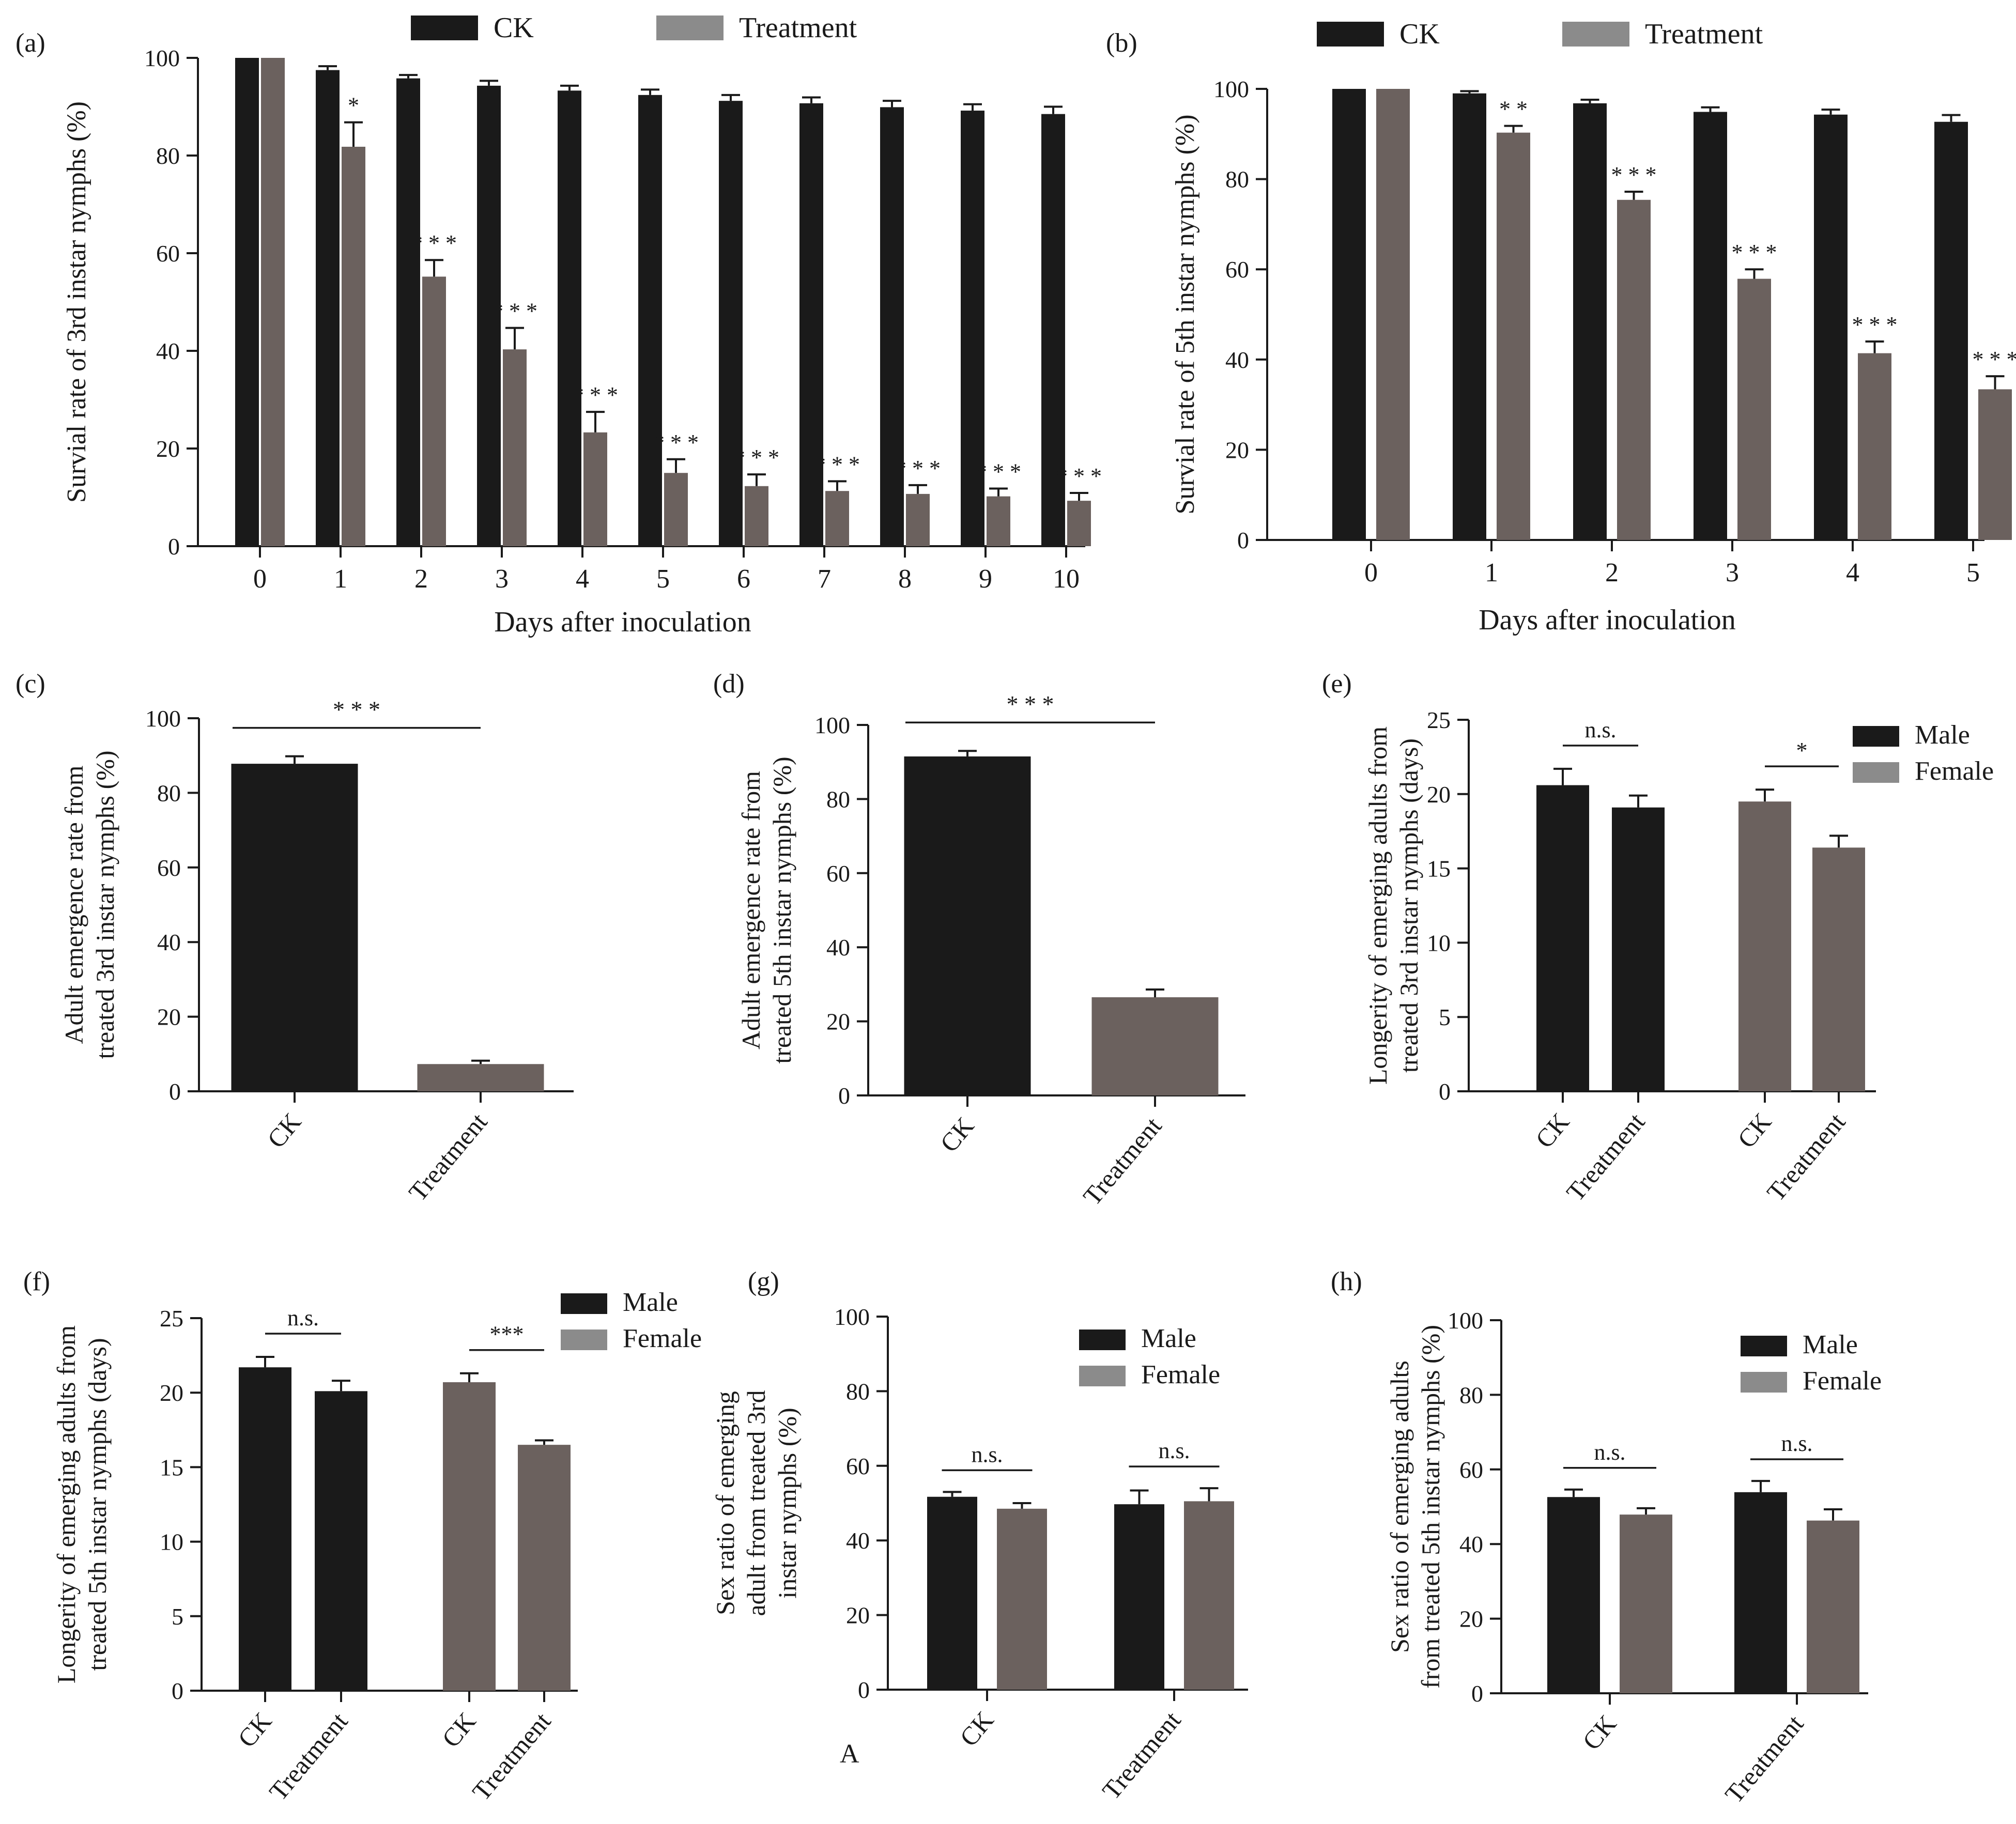 The width and height of the screenshot is (2016, 1824). What do you see at coordinates (1612, 573) in the screenshot?
I see `x-tick-label: 2` at bounding box center [1612, 573].